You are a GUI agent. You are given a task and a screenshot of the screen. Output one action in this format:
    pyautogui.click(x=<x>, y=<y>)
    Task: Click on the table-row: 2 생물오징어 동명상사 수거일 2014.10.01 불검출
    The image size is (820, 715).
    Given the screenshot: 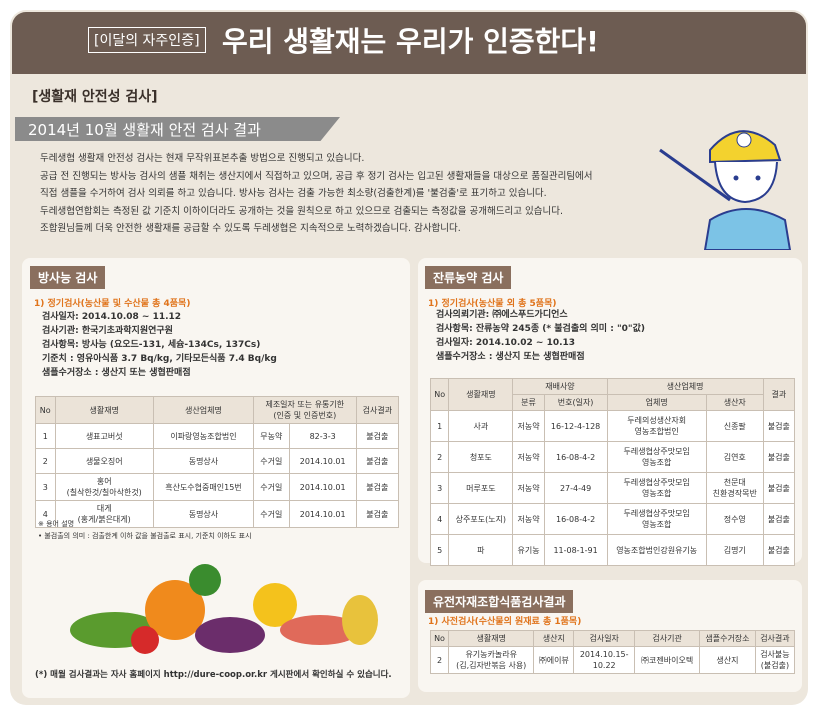 What is the action you would take?
    pyautogui.click(x=217, y=461)
    